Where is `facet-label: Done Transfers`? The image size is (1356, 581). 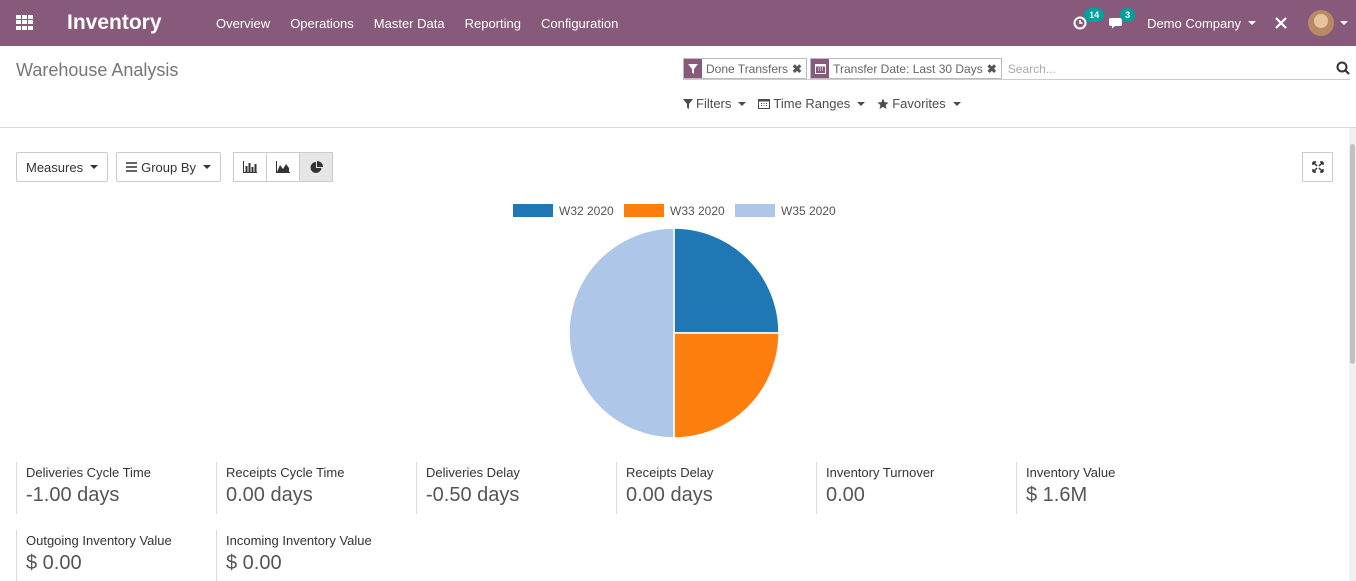 facet-label: Done Transfers is located at coordinates (747, 68).